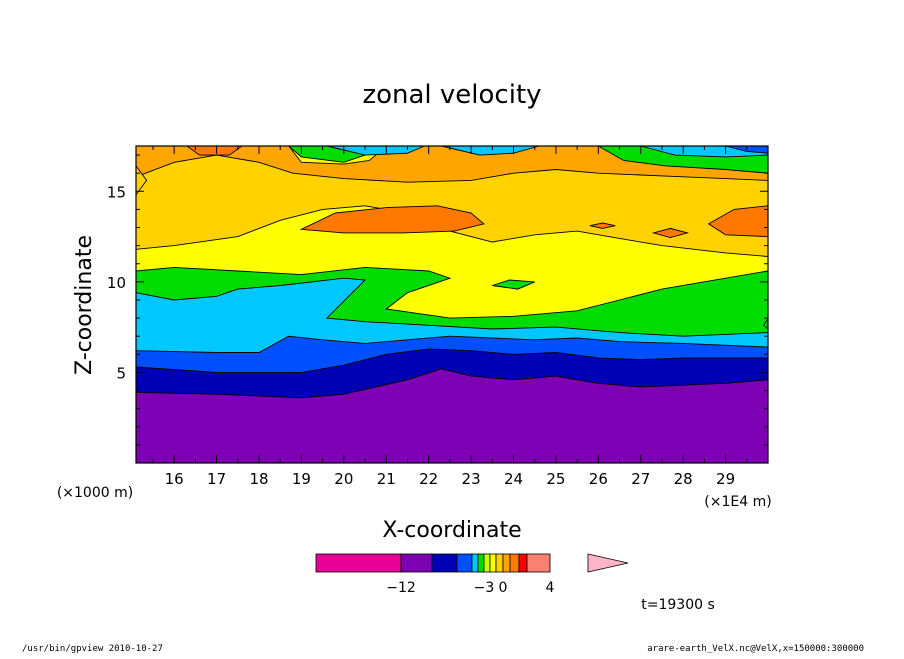 This screenshot has height=659, width=904. What do you see at coordinates (92, 649) in the screenshot?
I see `footer-left: /usr/bin/gpview 2010-10-27` at bounding box center [92, 649].